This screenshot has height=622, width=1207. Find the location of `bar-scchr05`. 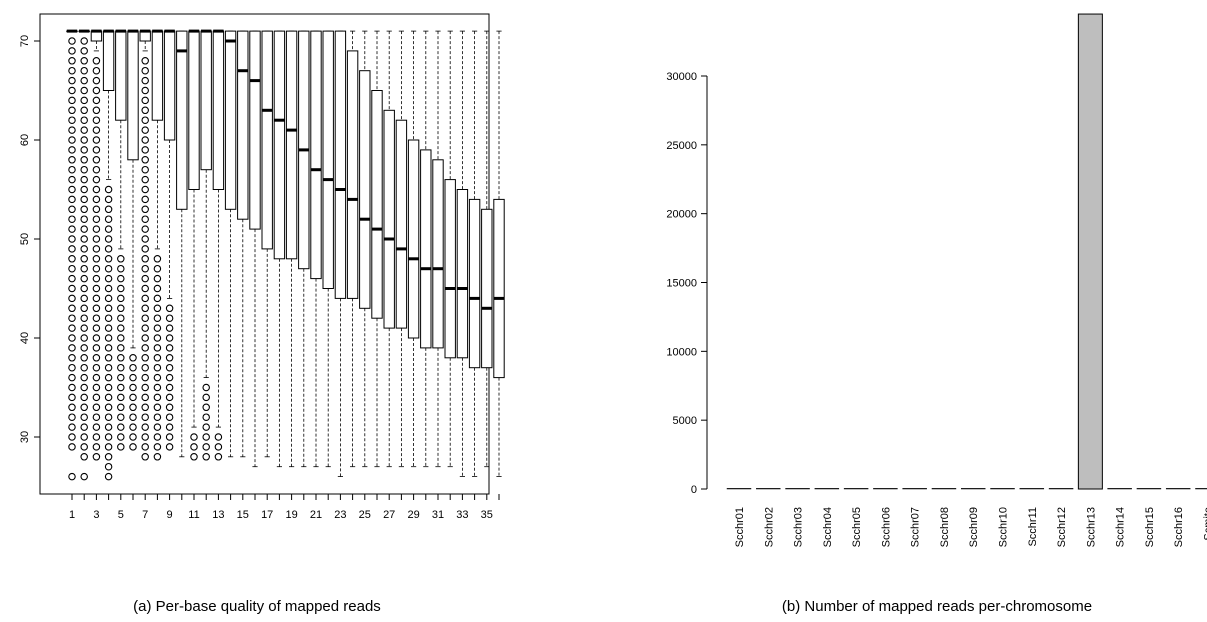

bar-scchr05 is located at coordinates (856, 489).